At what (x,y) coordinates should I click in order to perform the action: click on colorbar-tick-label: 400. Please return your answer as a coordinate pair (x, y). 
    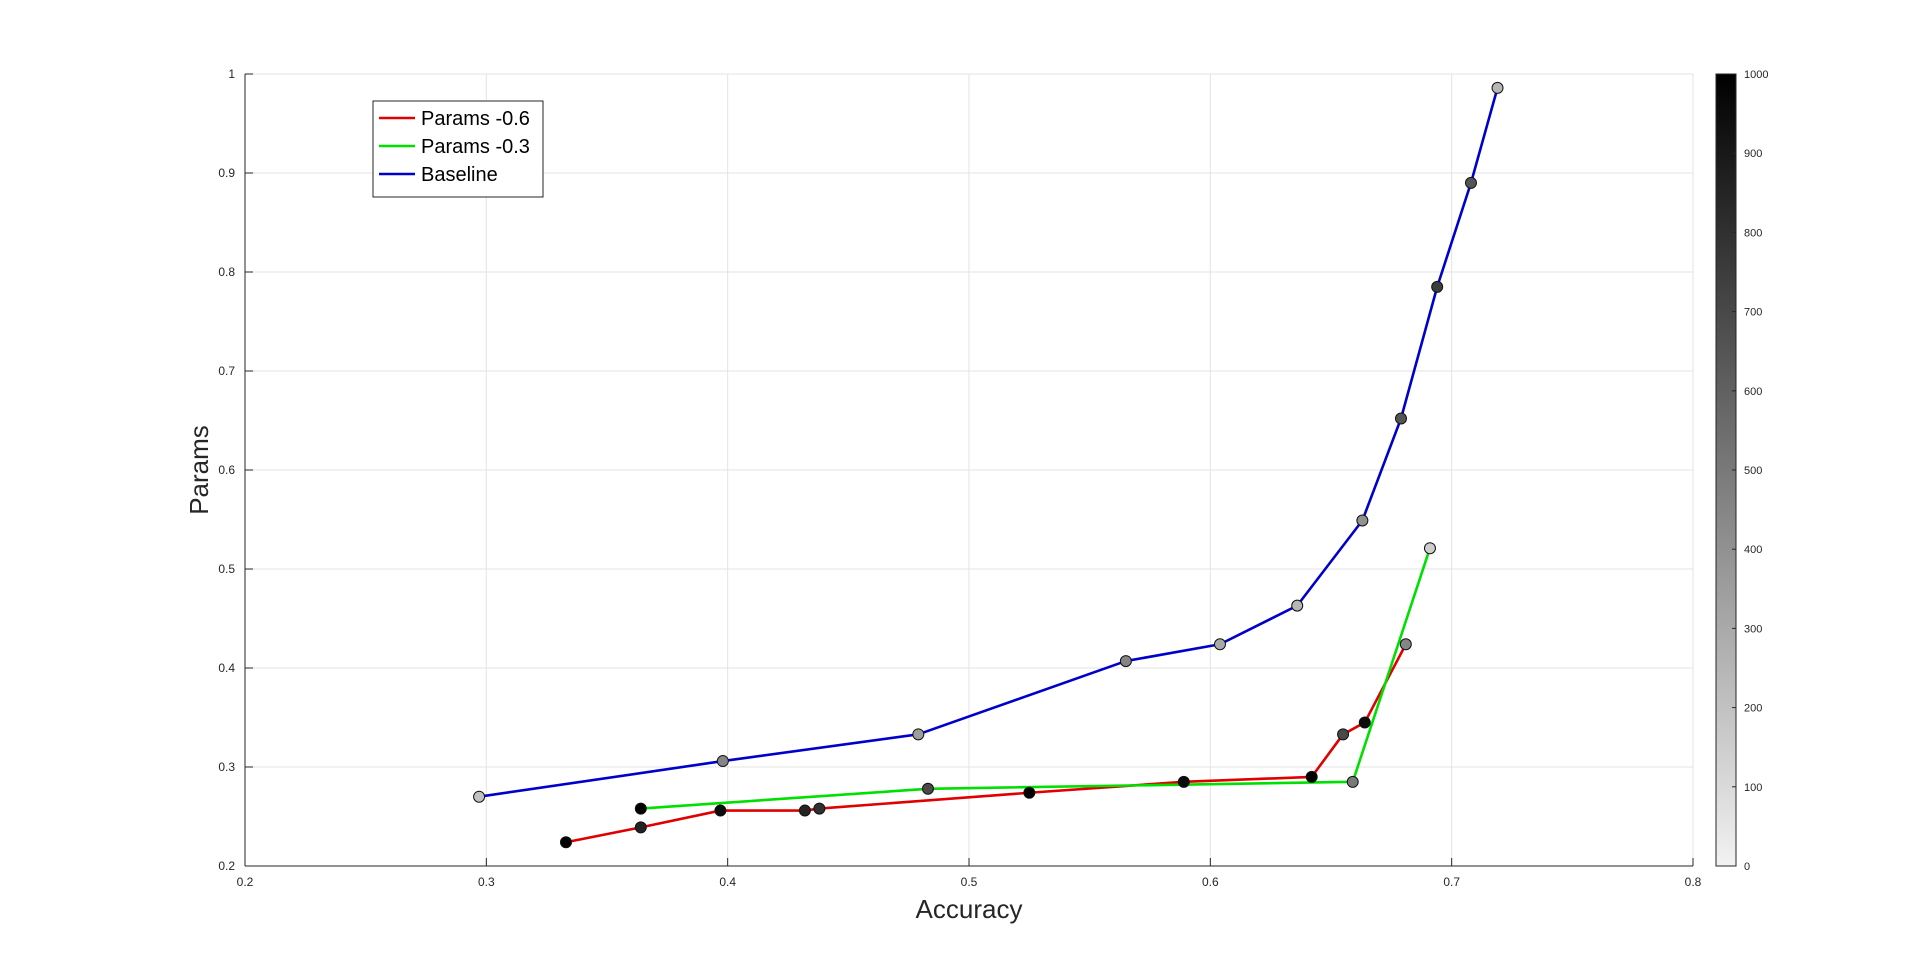
    Looking at the image, I should click on (1753, 550).